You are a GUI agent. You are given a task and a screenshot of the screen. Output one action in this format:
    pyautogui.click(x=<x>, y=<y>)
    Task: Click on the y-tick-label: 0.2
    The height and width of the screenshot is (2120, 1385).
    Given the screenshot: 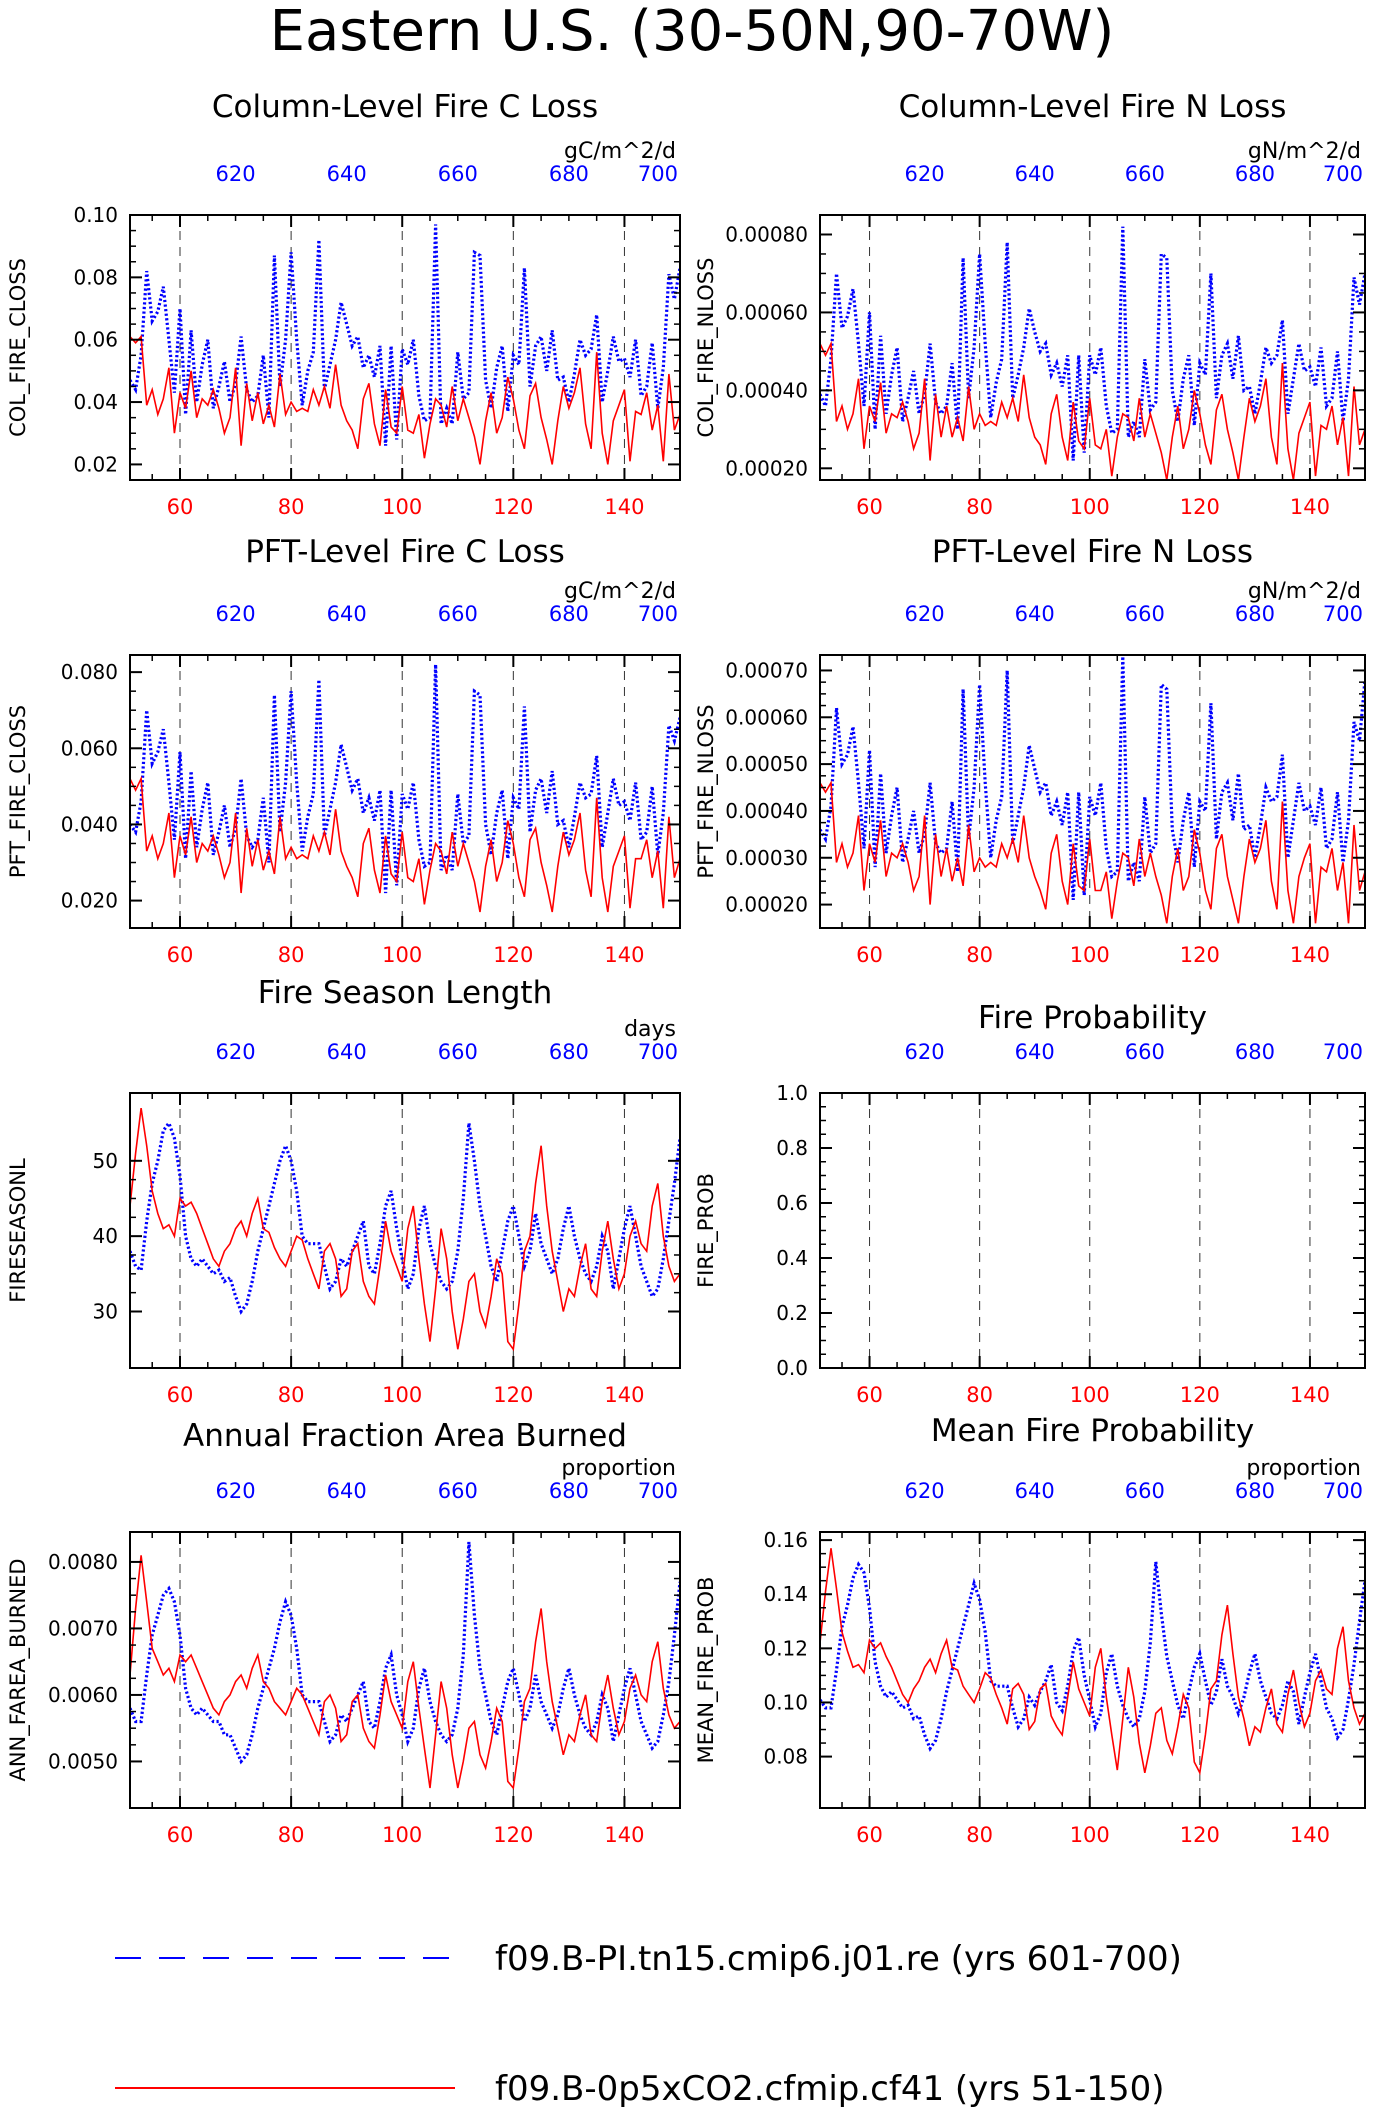 What is the action you would take?
    pyautogui.click(x=792, y=1313)
    